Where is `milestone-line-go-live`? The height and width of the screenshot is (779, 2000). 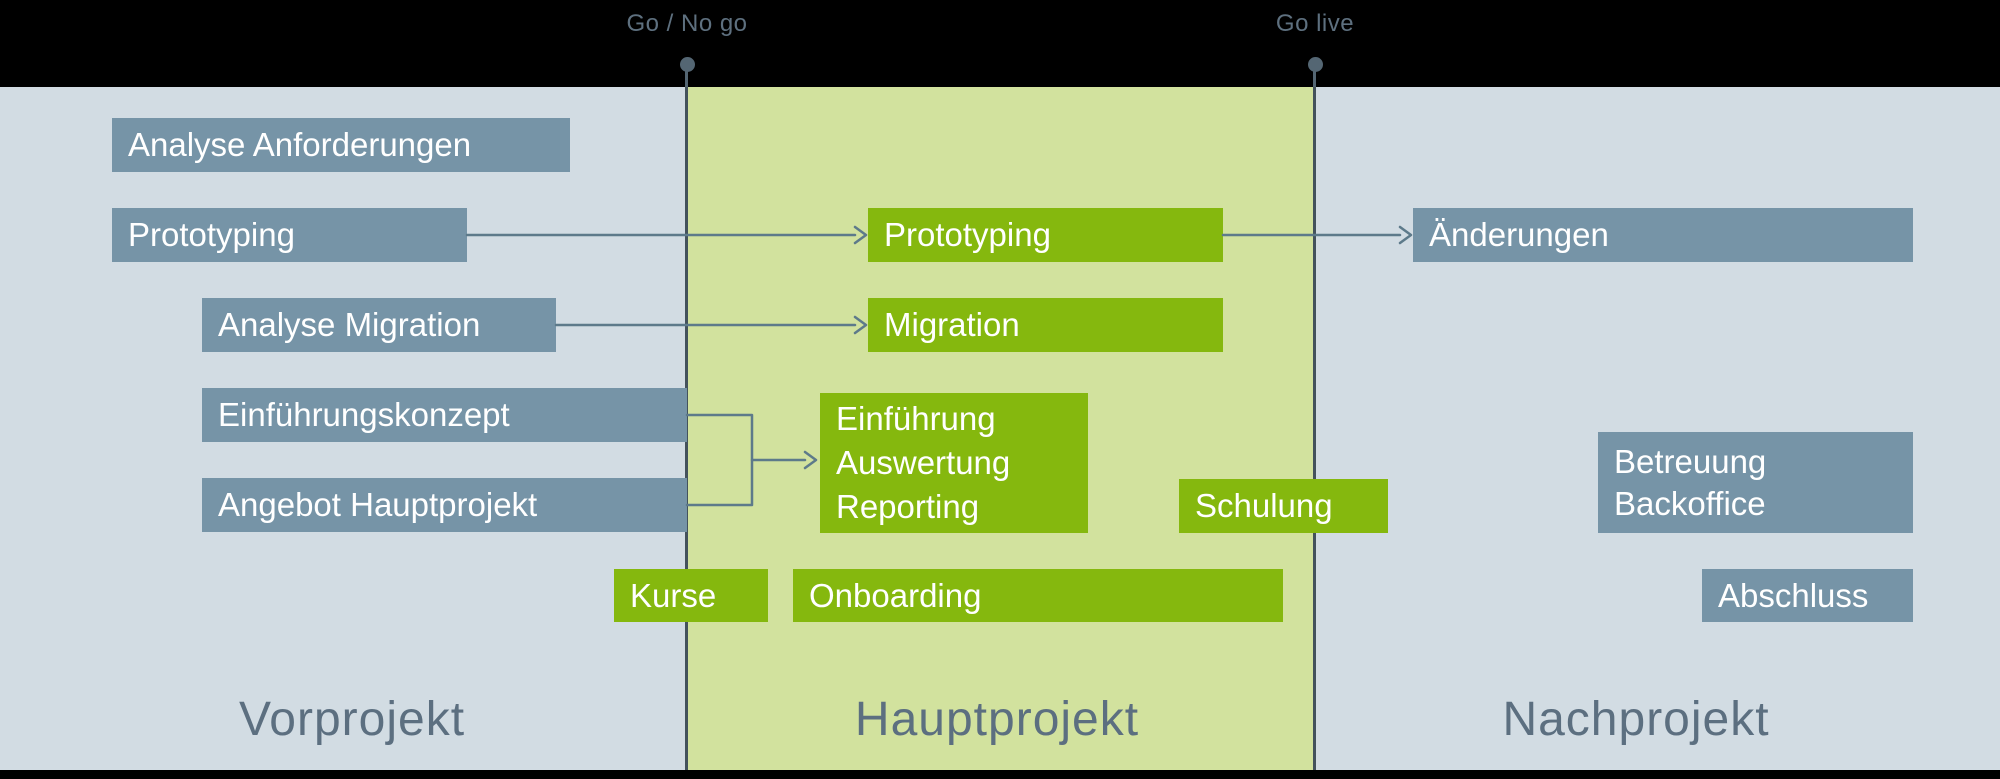
milestone-line-go-live is located at coordinates (1314, 428).